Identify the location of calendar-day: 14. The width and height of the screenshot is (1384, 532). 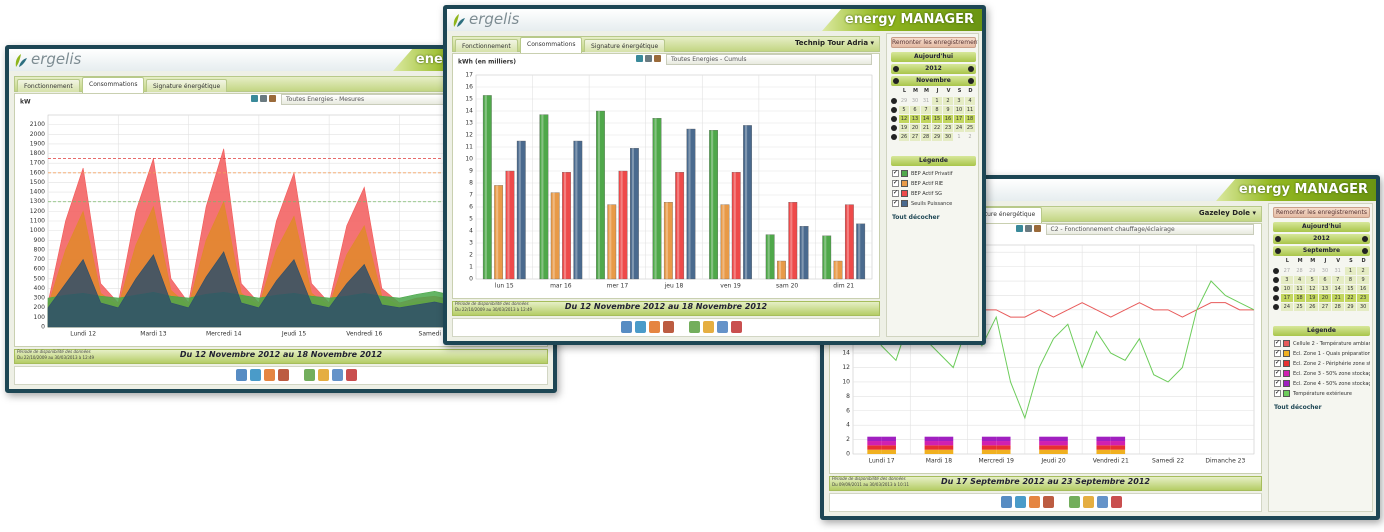
(1337, 289).